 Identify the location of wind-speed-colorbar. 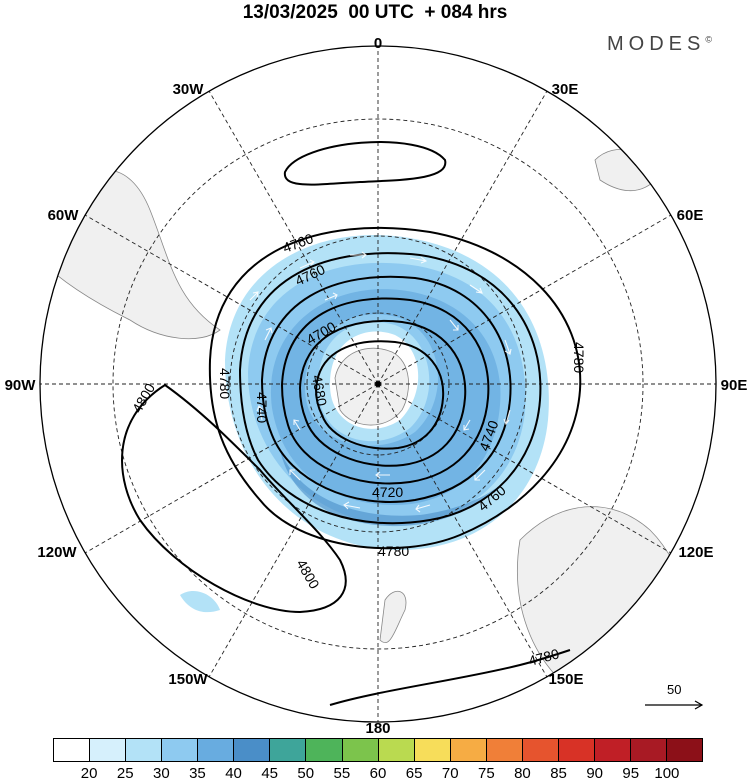
(378, 750).